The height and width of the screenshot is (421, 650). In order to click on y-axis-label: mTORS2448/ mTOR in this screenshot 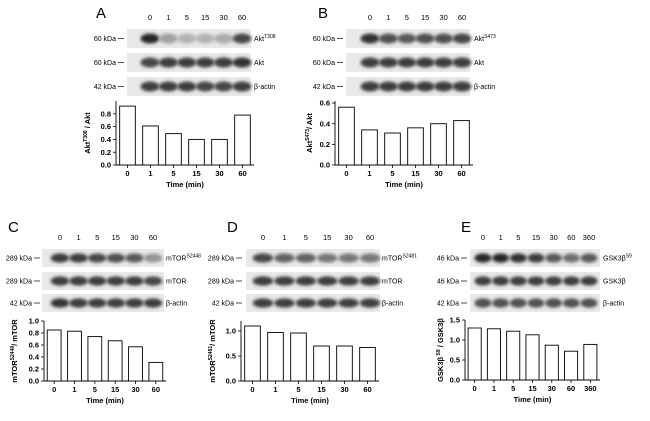, I will do `click(14, 351)`.